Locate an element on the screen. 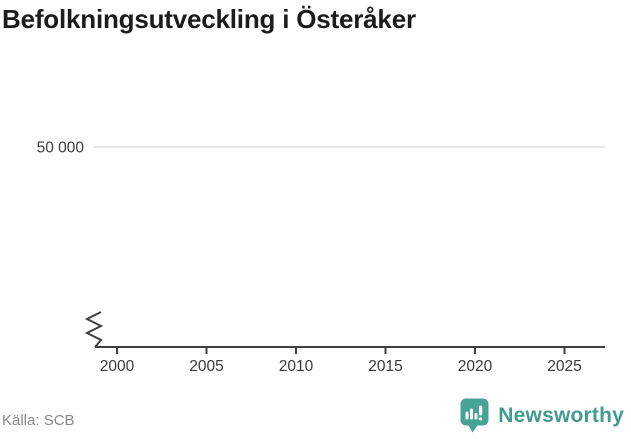 The width and height of the screenshot is (631, 439). x-tick-label: 2005 is located at coordinates (206, 366).